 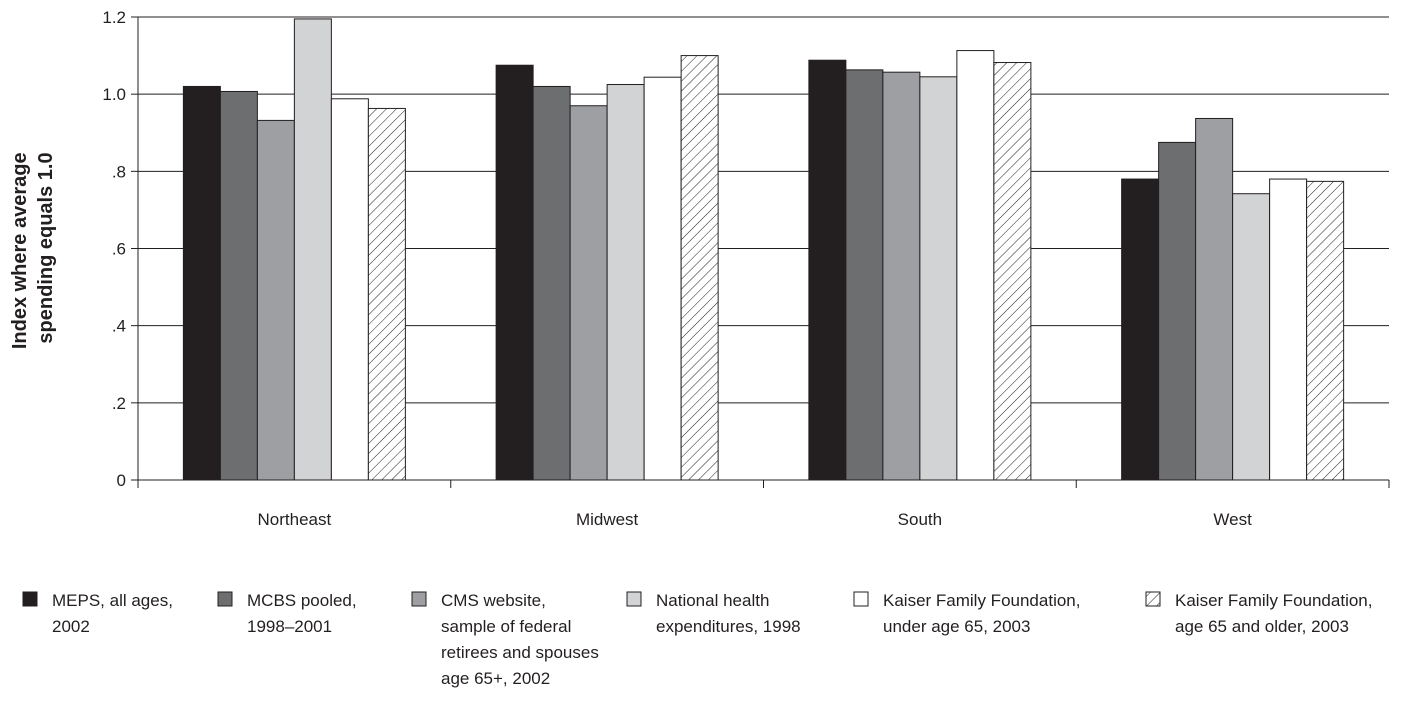 I want to click on y-tick-labels: 0 .2 .4 .6 .8 1.0 1.2, so click(x=114, y=249).